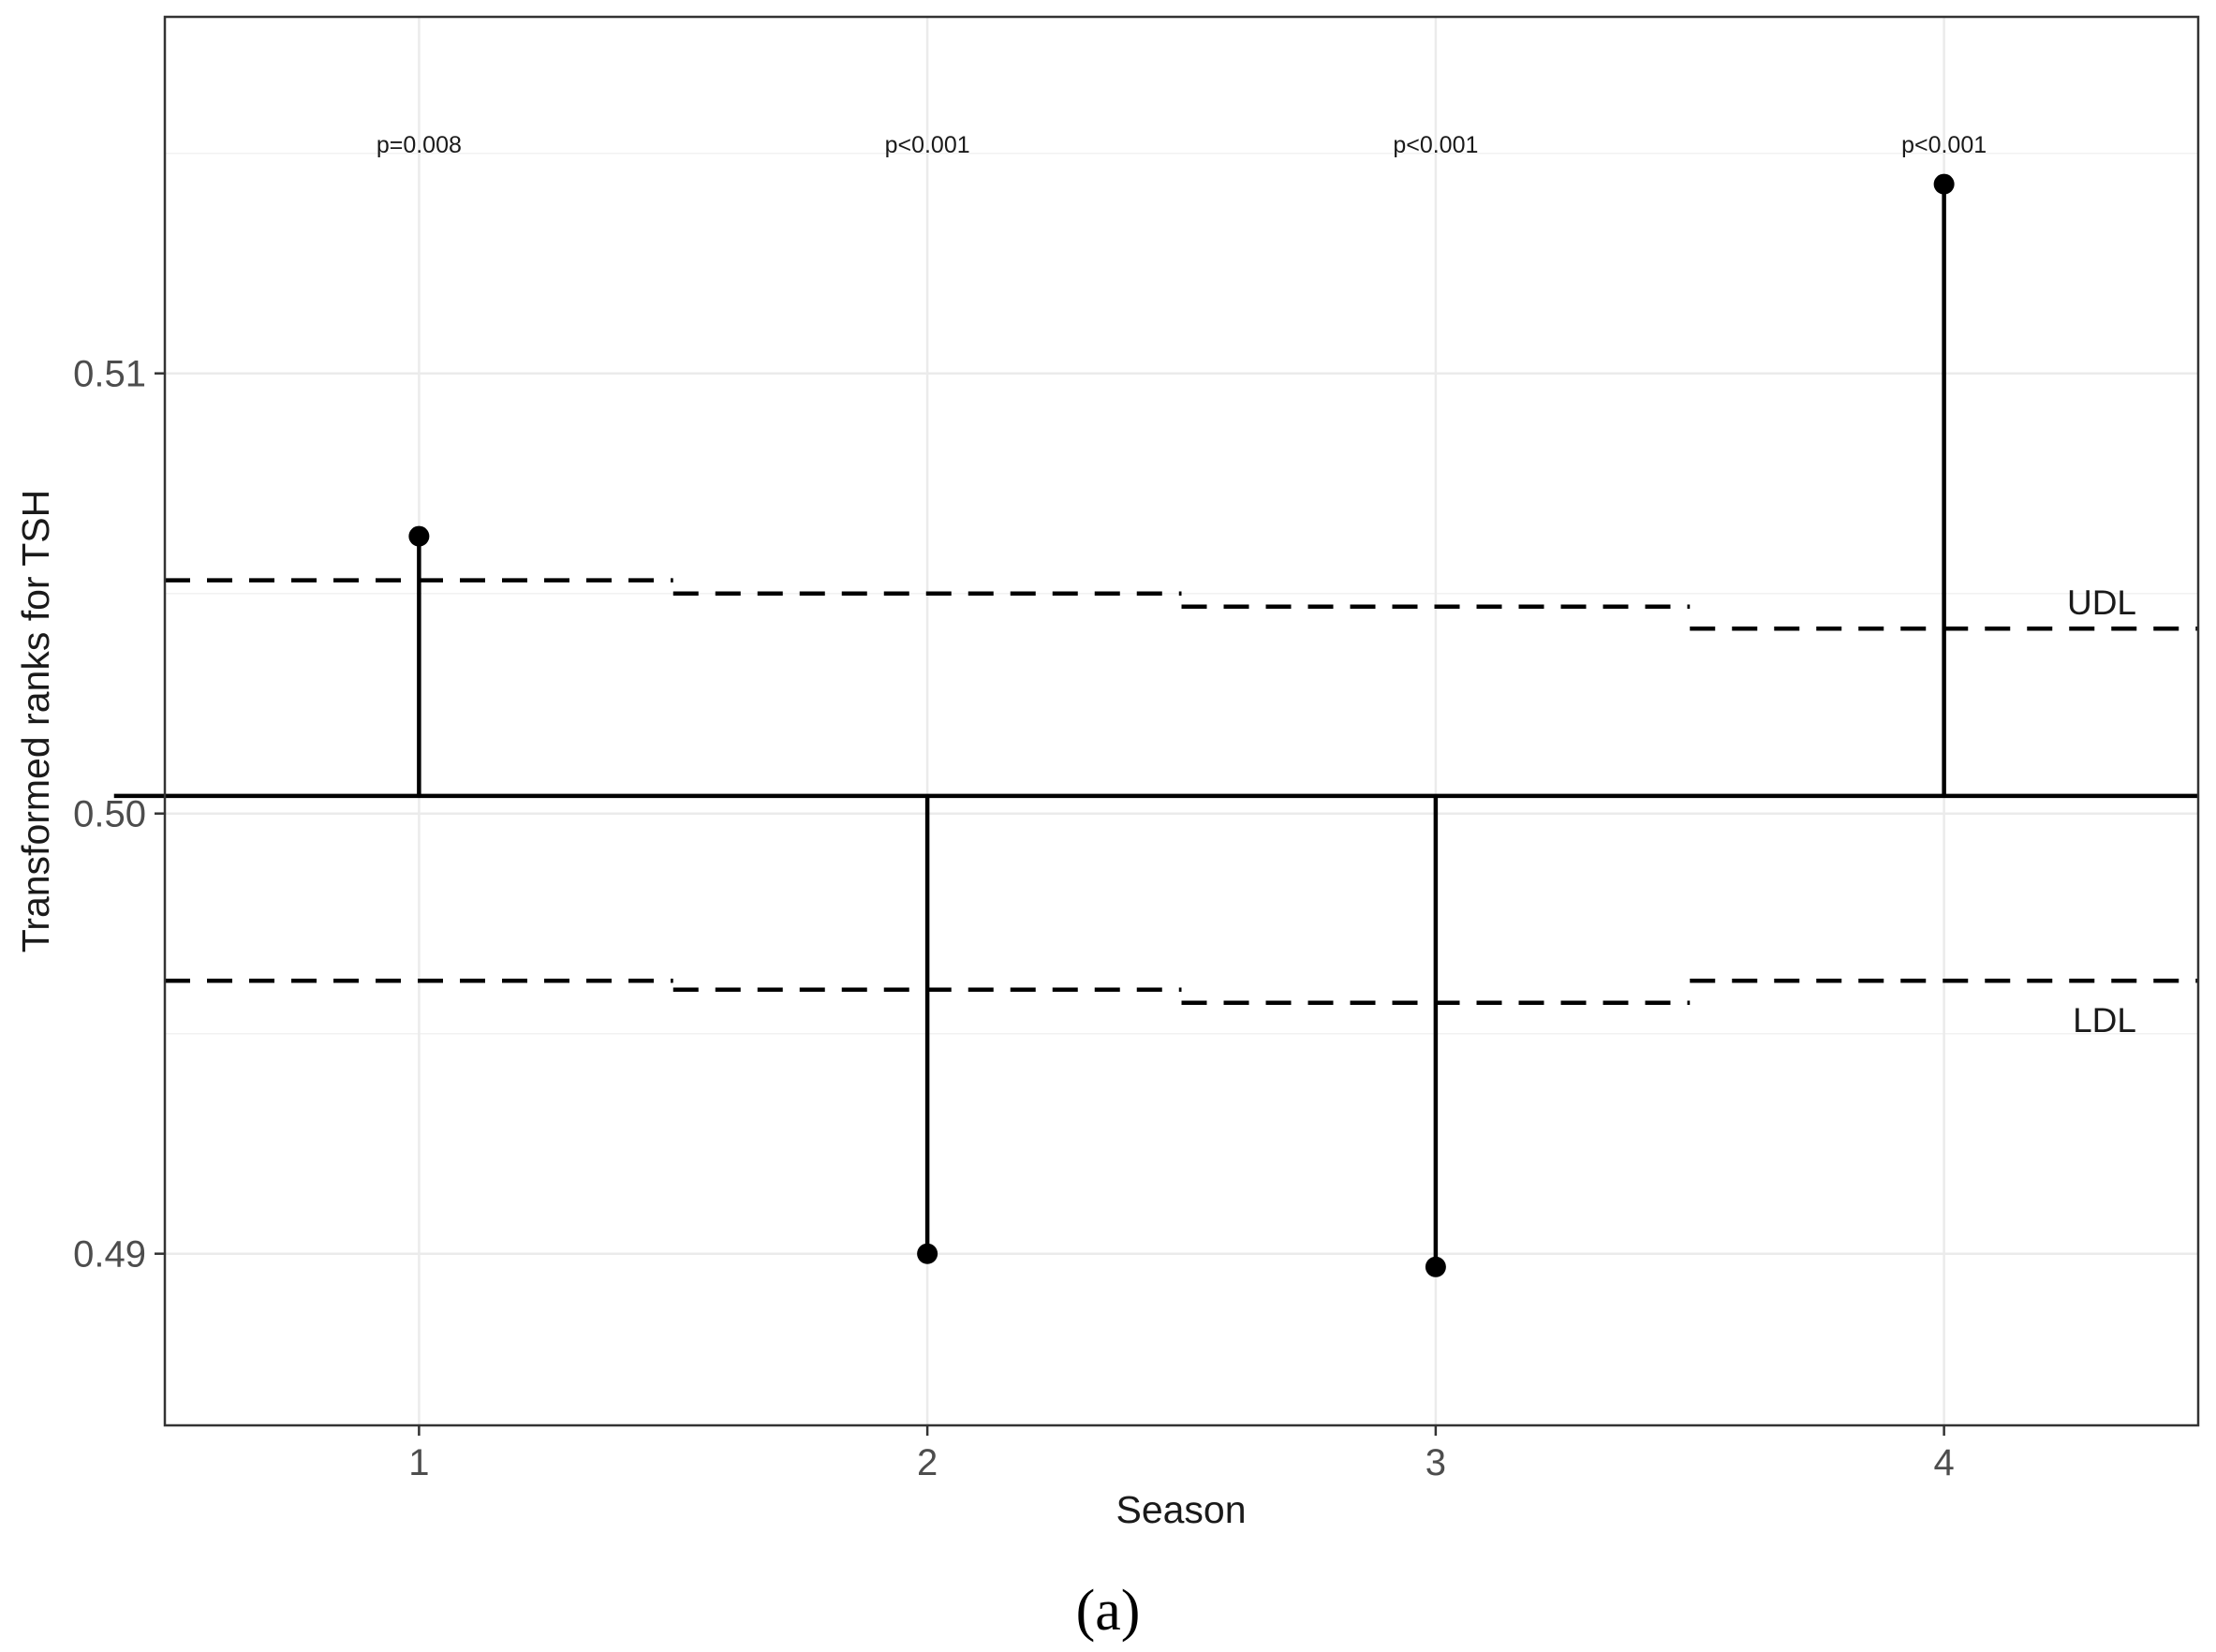  Describe the element at coordinates (927, 1463) in the screenshot. I see `x-tick-label: 2` at that location.